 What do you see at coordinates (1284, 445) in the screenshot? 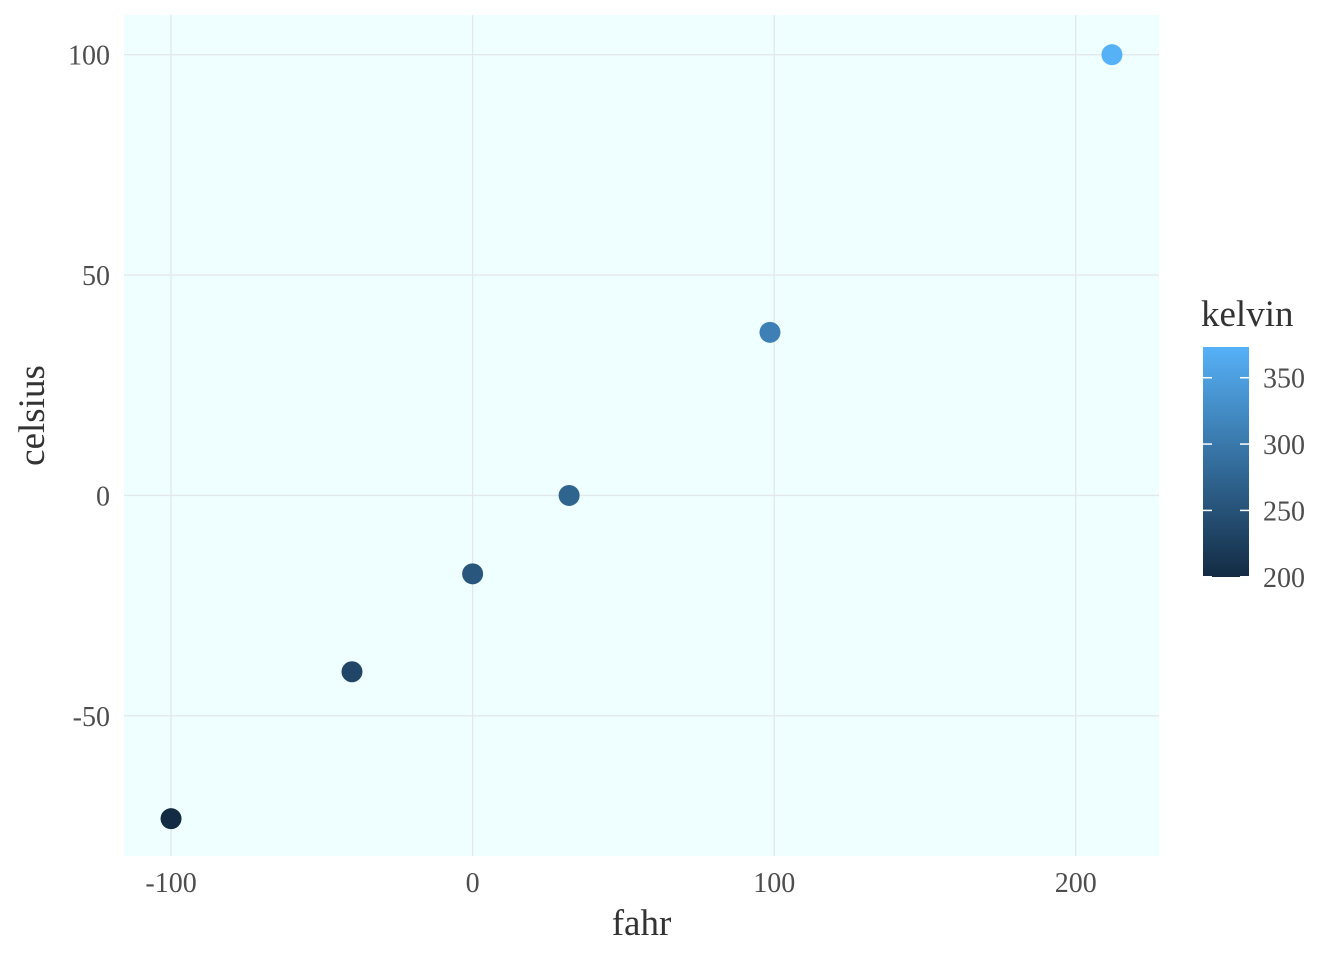
I see `legend-tick-label: 300` at bounding box center [1284, 445].